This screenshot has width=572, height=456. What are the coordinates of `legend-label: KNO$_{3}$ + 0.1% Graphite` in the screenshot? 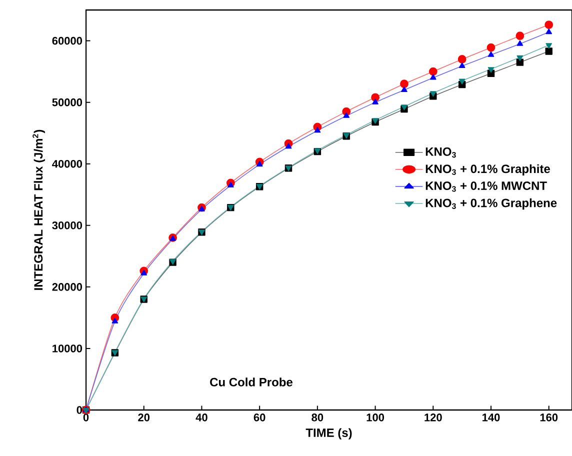 It's located at (488, 170).